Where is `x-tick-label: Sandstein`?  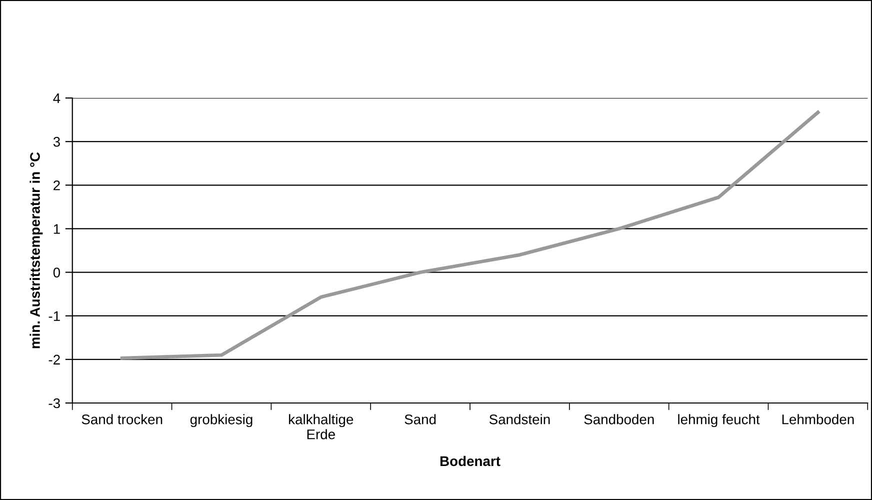
x-tick-label: Sandstein is located at coordinates (519, 419).